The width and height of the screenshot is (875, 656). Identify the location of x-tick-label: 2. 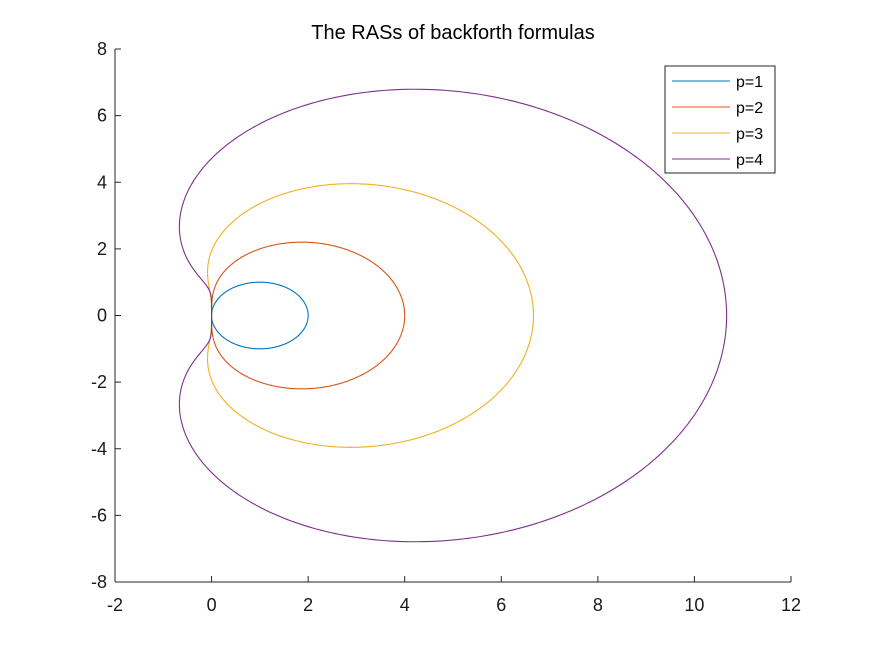
(308, 605).